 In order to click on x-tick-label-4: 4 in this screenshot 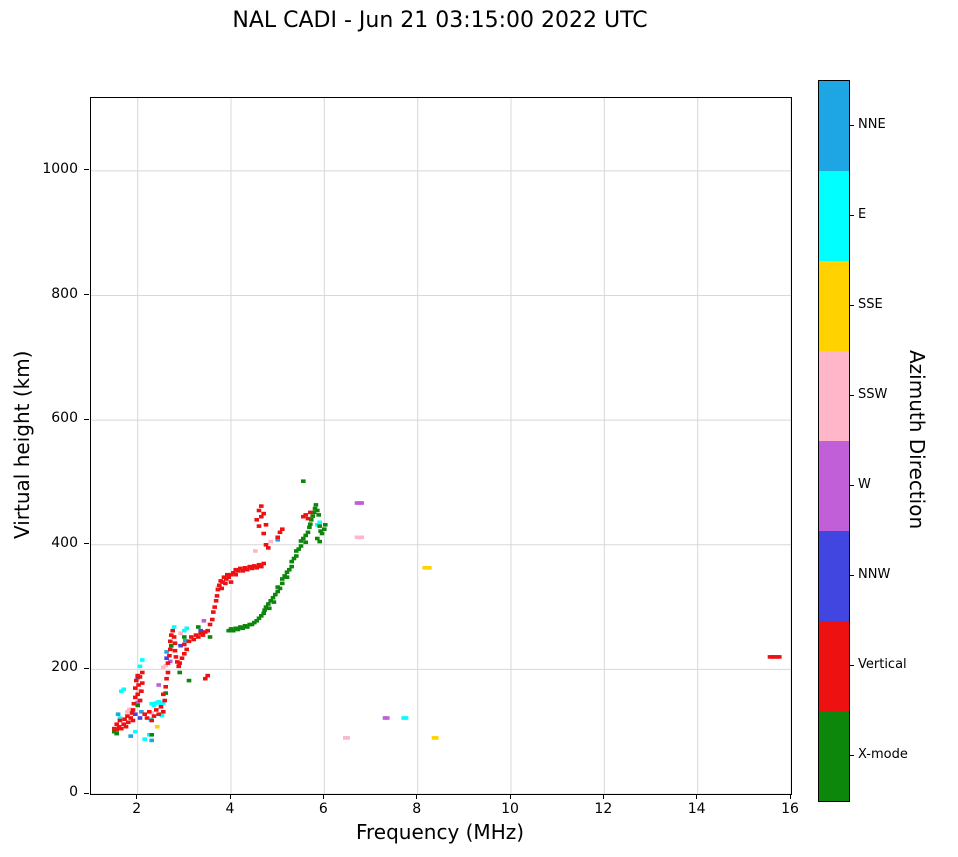, I will do `click(230, 809)`.